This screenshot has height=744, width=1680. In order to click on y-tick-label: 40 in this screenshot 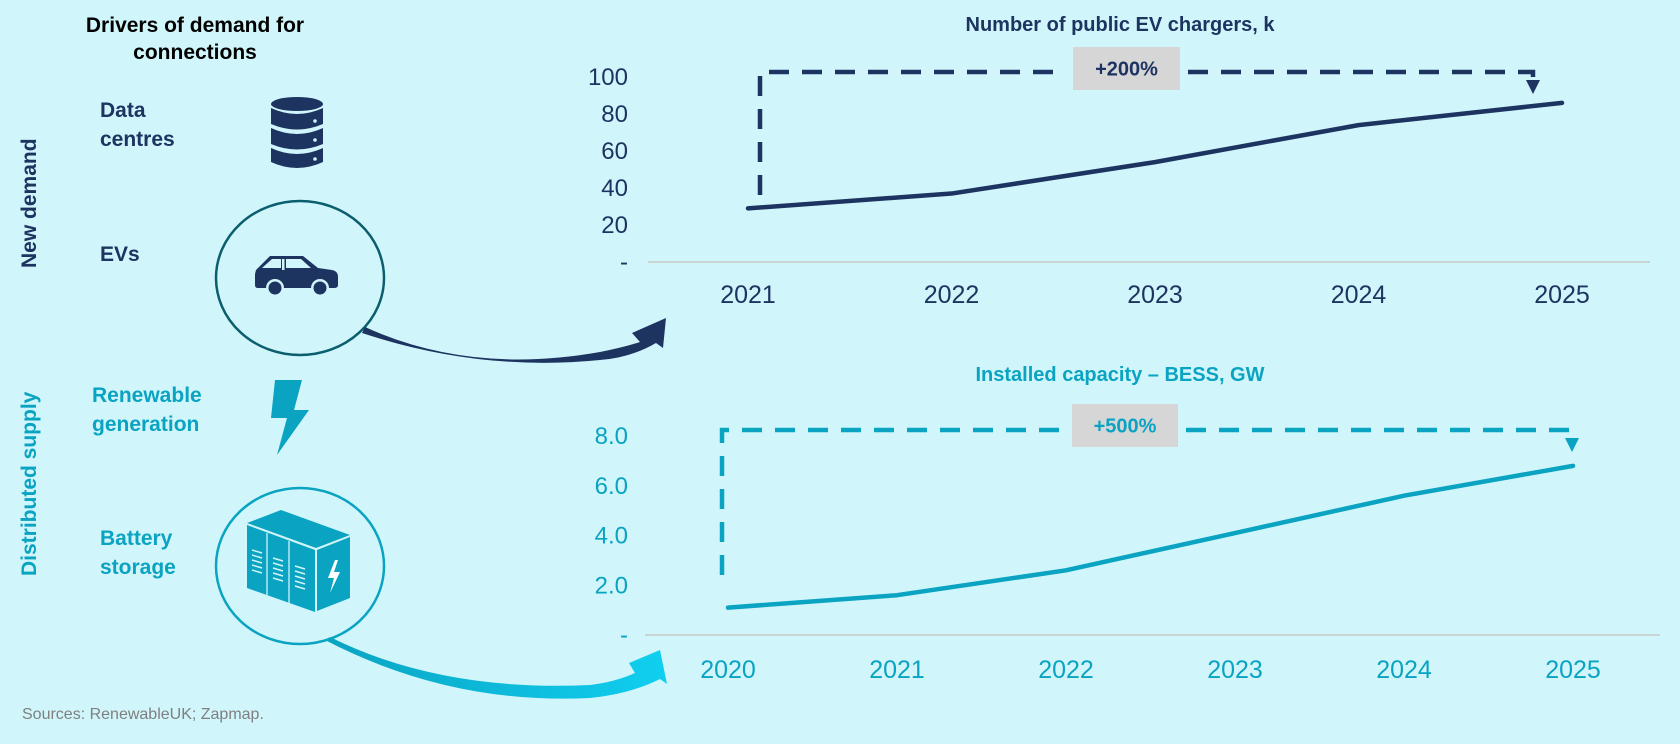, I will do `click(614, 188)`.